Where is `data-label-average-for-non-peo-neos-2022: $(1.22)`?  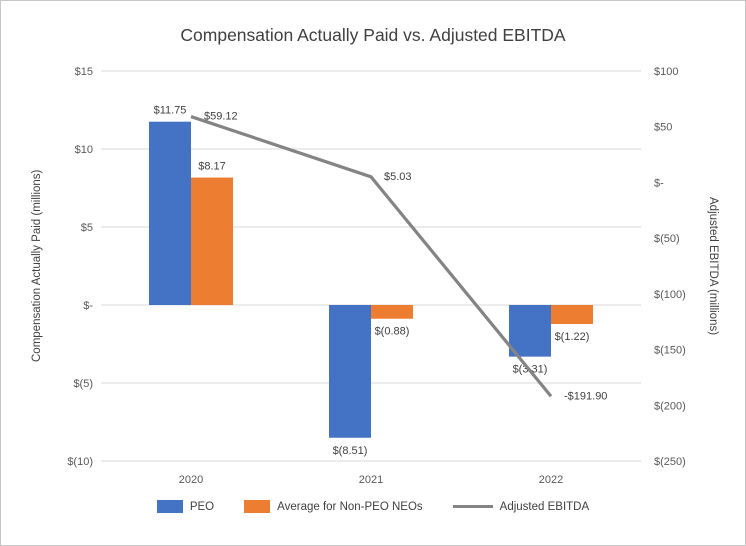 data-label-average-for-non-peo-neos-2022: $(1.22) is located at coordinates (572, 337).